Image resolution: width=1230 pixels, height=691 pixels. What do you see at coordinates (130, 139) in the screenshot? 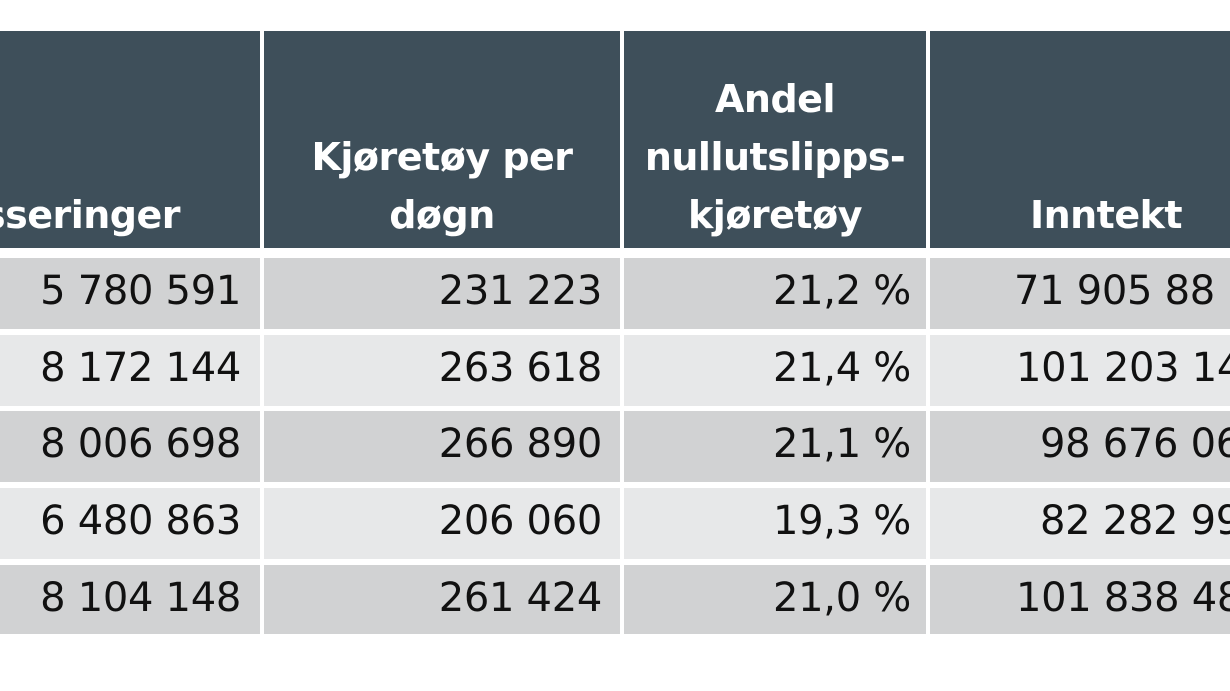
I see `header-passeringer: sseringer` at bounding box center [130, 139].